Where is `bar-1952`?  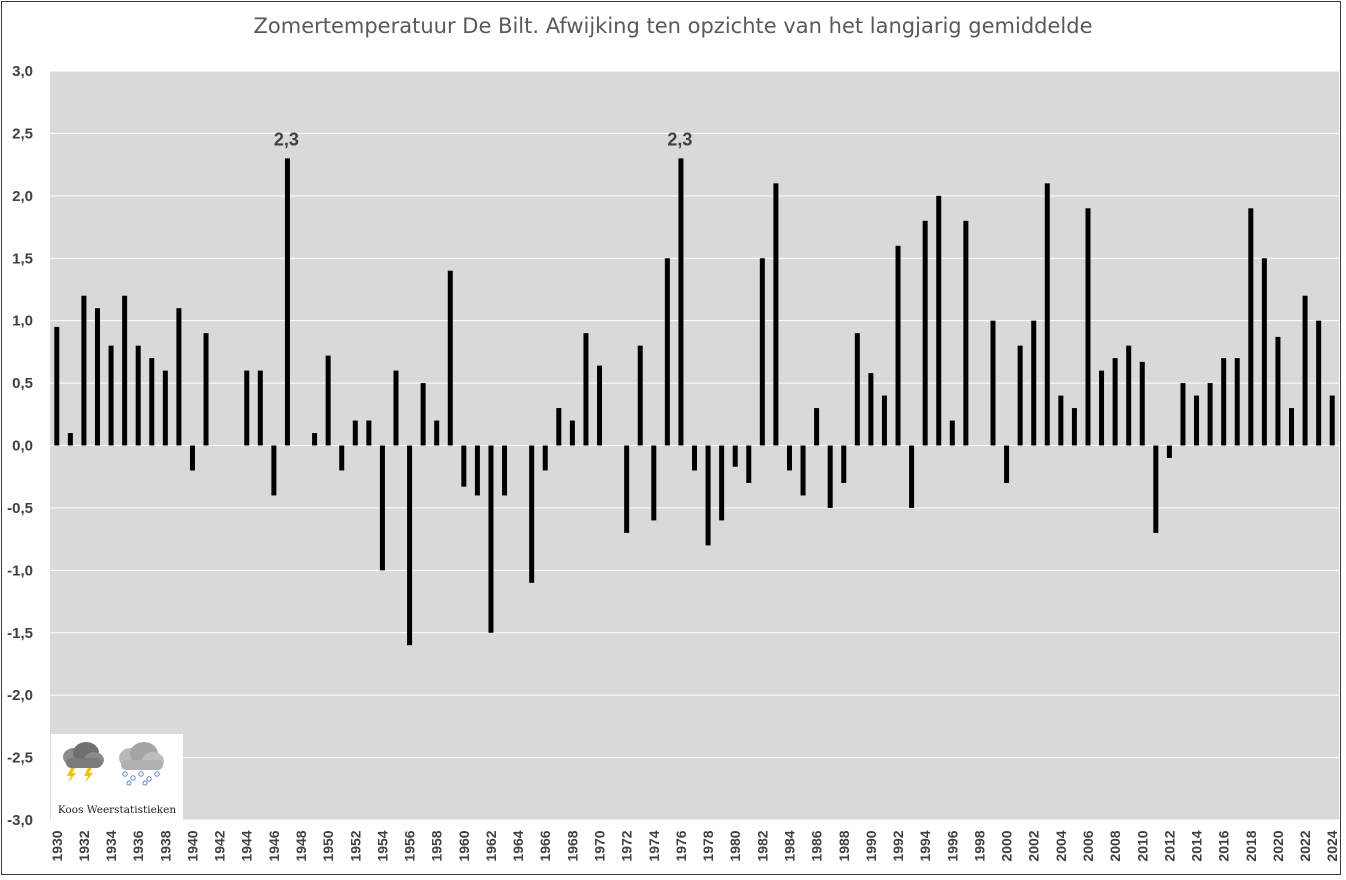
bar-1952 is located at coordinates (355, 433).